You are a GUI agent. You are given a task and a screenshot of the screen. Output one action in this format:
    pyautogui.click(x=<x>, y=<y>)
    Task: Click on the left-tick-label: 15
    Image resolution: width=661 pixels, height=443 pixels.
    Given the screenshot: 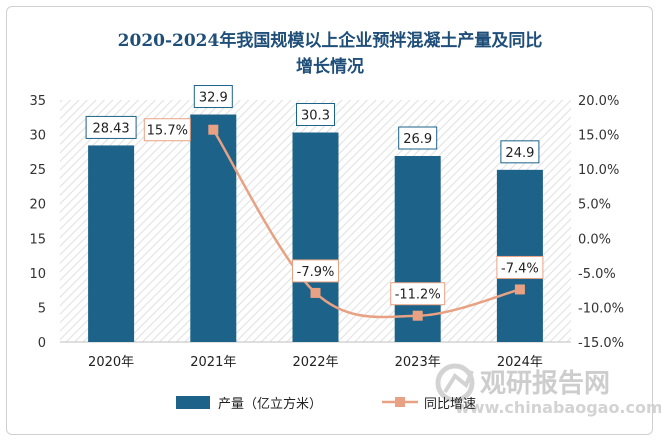 What is the action you would take?
    pyautogui.click(x=37, y=239)
    